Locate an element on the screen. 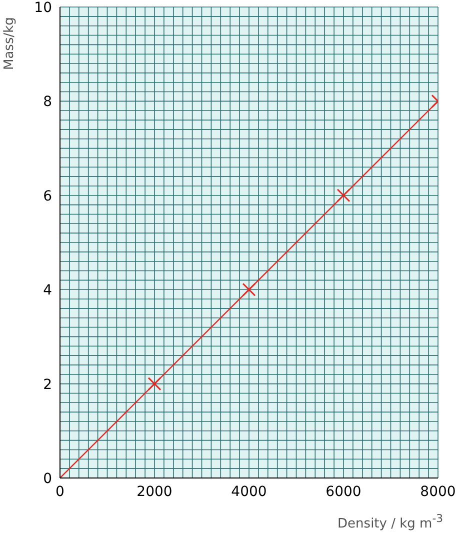 Image resolution: width=457 pixels, height=534 pixels. y-tick-label: 6 is located at coordinates (47, 196).